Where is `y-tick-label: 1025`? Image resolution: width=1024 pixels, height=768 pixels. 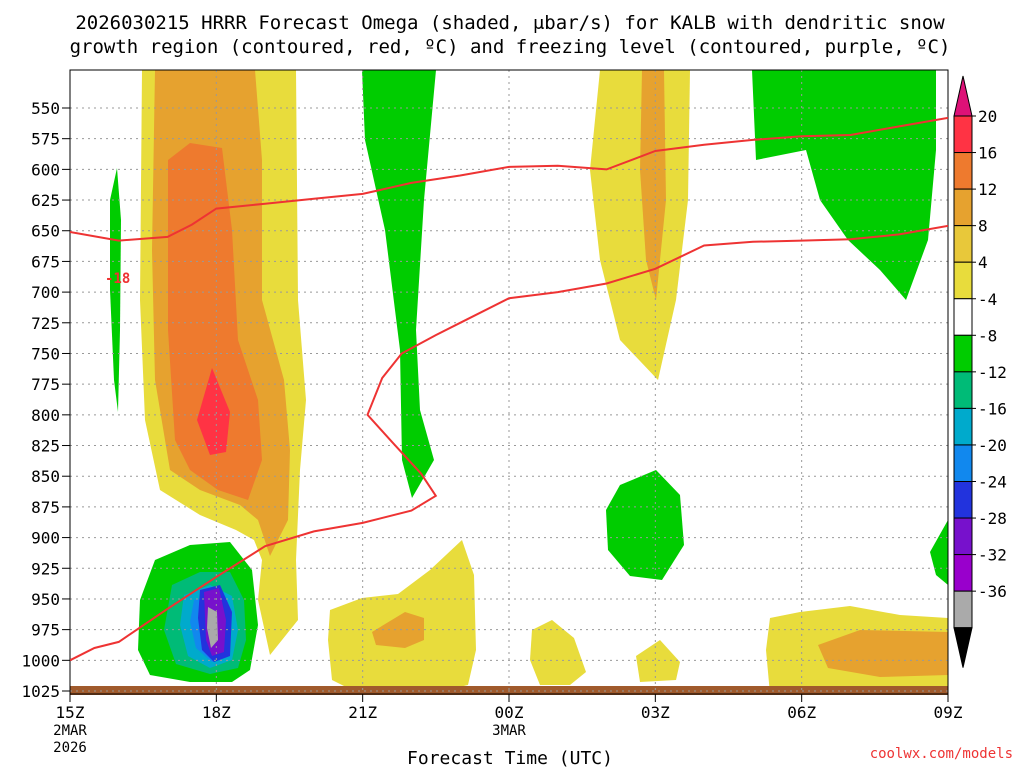
y-tick-label: 1025 is located at coordinates (40, 691).